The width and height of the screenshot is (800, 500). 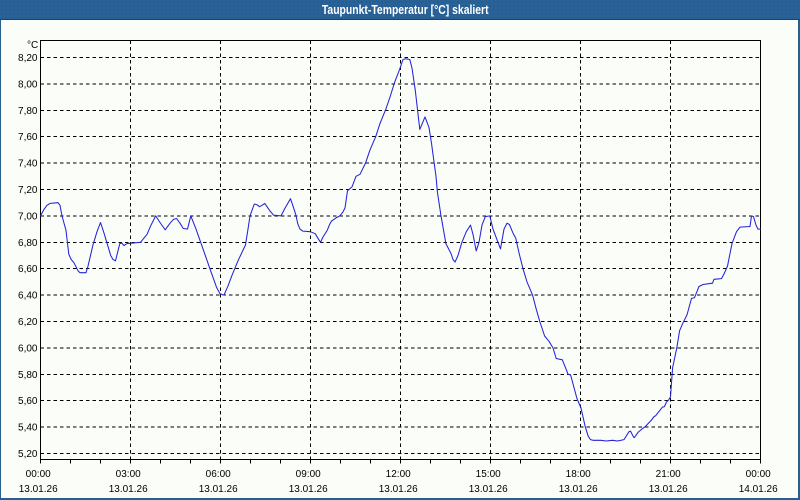 I want to click on svg-text: 12:00, so click(x=398, y=474).